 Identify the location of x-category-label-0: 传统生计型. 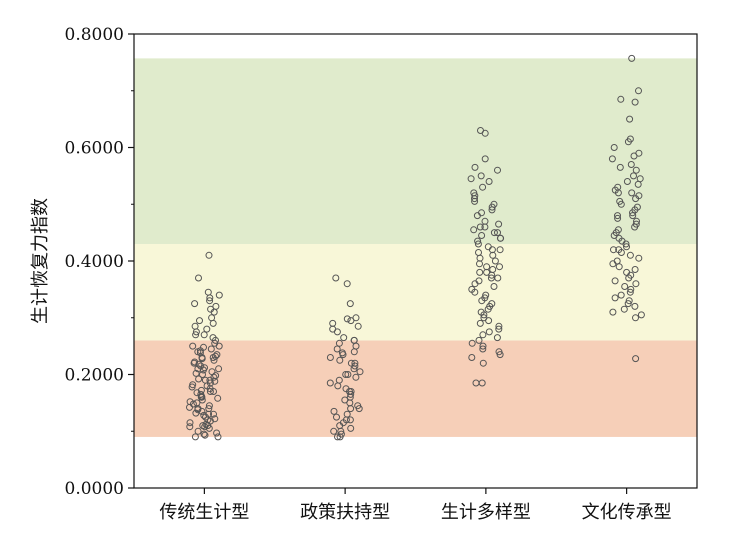
(204, 512).